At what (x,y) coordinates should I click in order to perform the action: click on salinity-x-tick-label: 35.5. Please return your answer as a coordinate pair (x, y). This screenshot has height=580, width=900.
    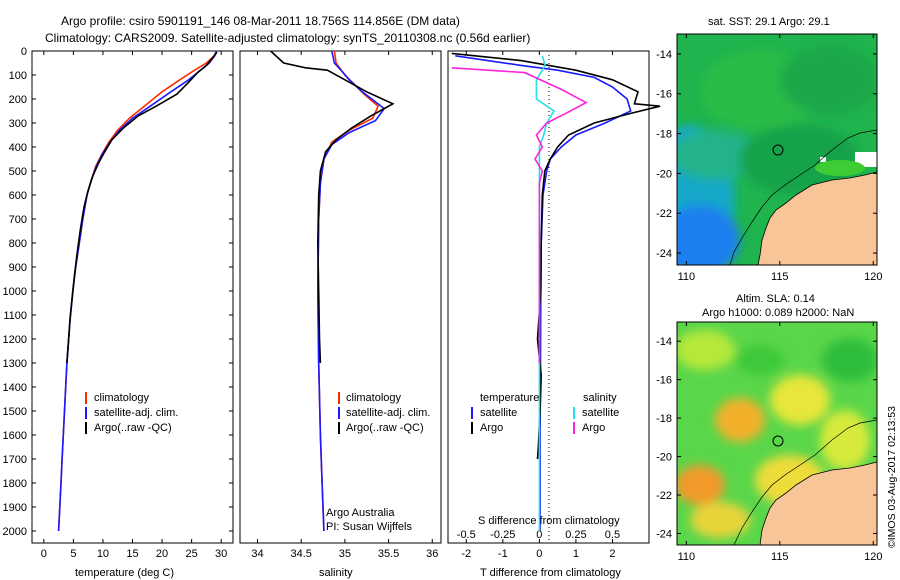
    Looking at the image, I should click on (388, 554).